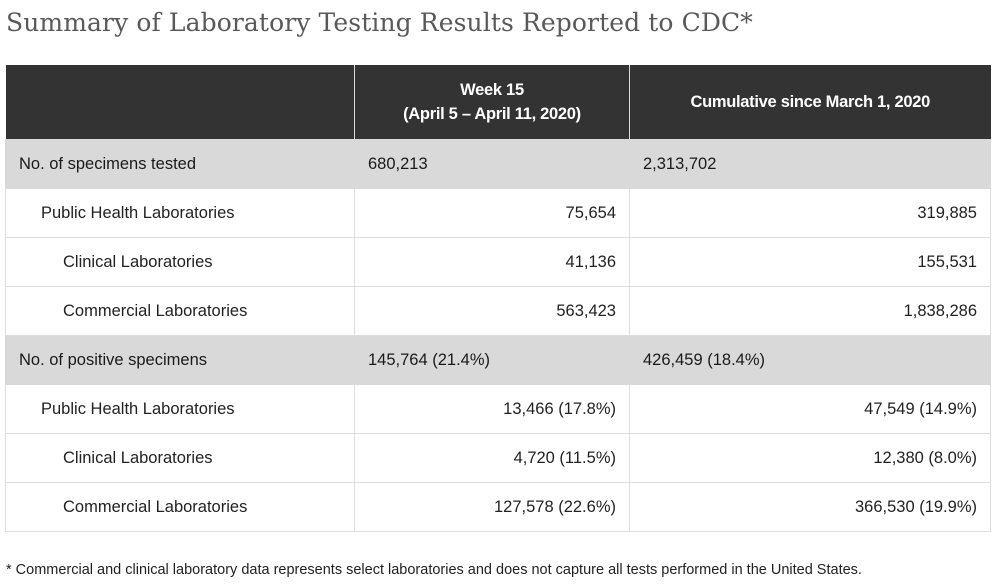 The height and width of the screenshot is (584, 997). Describe the element at coordinates (810, 458) in the screenshot. I see `cumulative-value: 12,380 (8.0%)` at that location.